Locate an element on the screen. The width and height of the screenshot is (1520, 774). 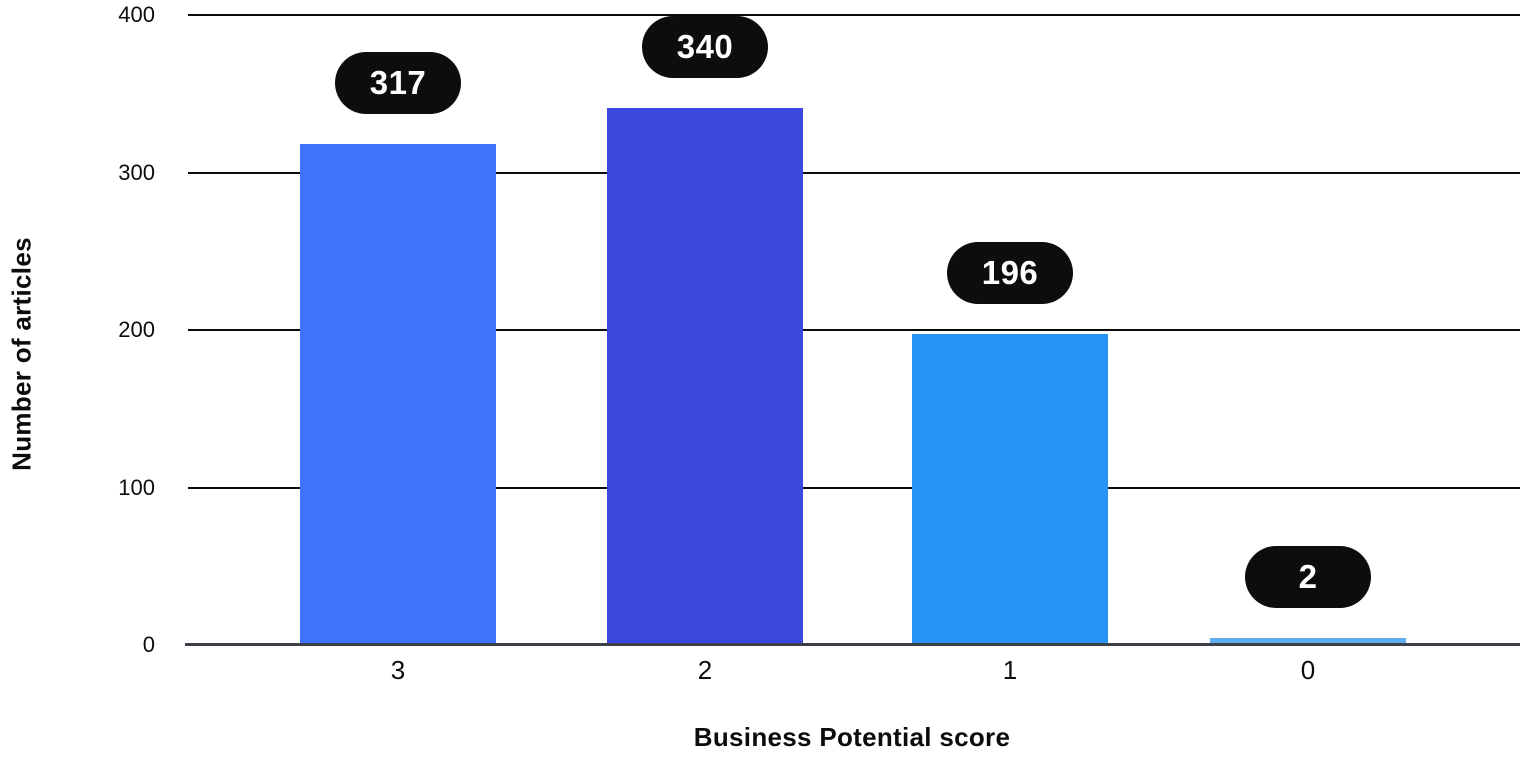
x-tick-label-1: 1 is located at coordinates (1010, 670).